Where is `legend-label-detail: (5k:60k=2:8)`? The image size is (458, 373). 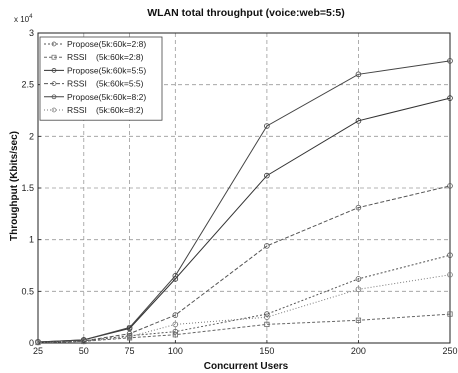
legend-label-detail: (5k:60k=2:8) is located at coordinates (120, 57).